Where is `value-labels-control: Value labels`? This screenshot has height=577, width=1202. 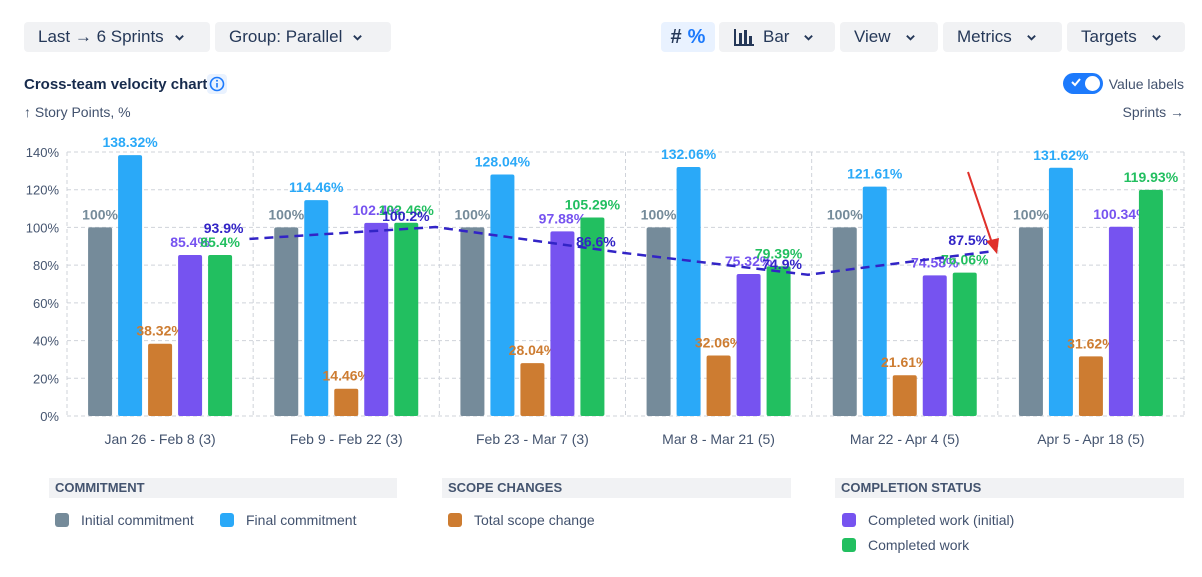
value-labels-control: Value labels is located at coordinates (1123, 83).